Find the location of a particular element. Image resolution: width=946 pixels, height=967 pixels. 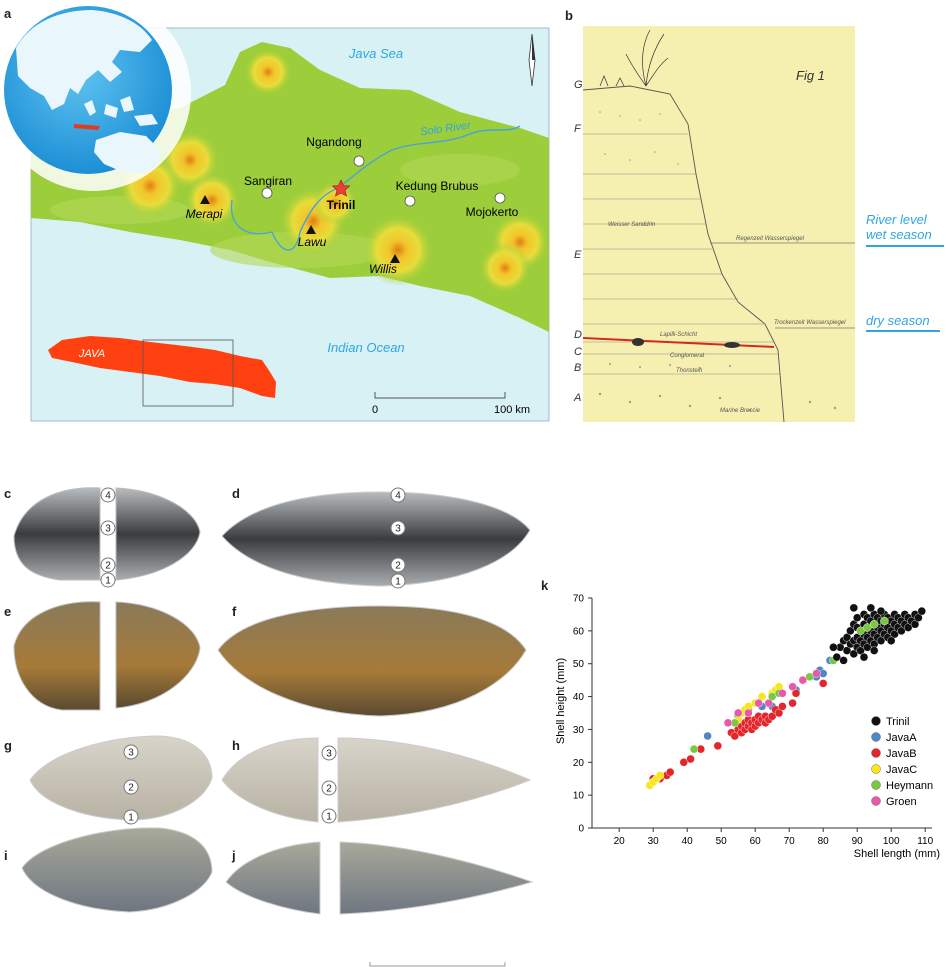

site-label-trinil: Trinil is located at coordinates (341, 205).